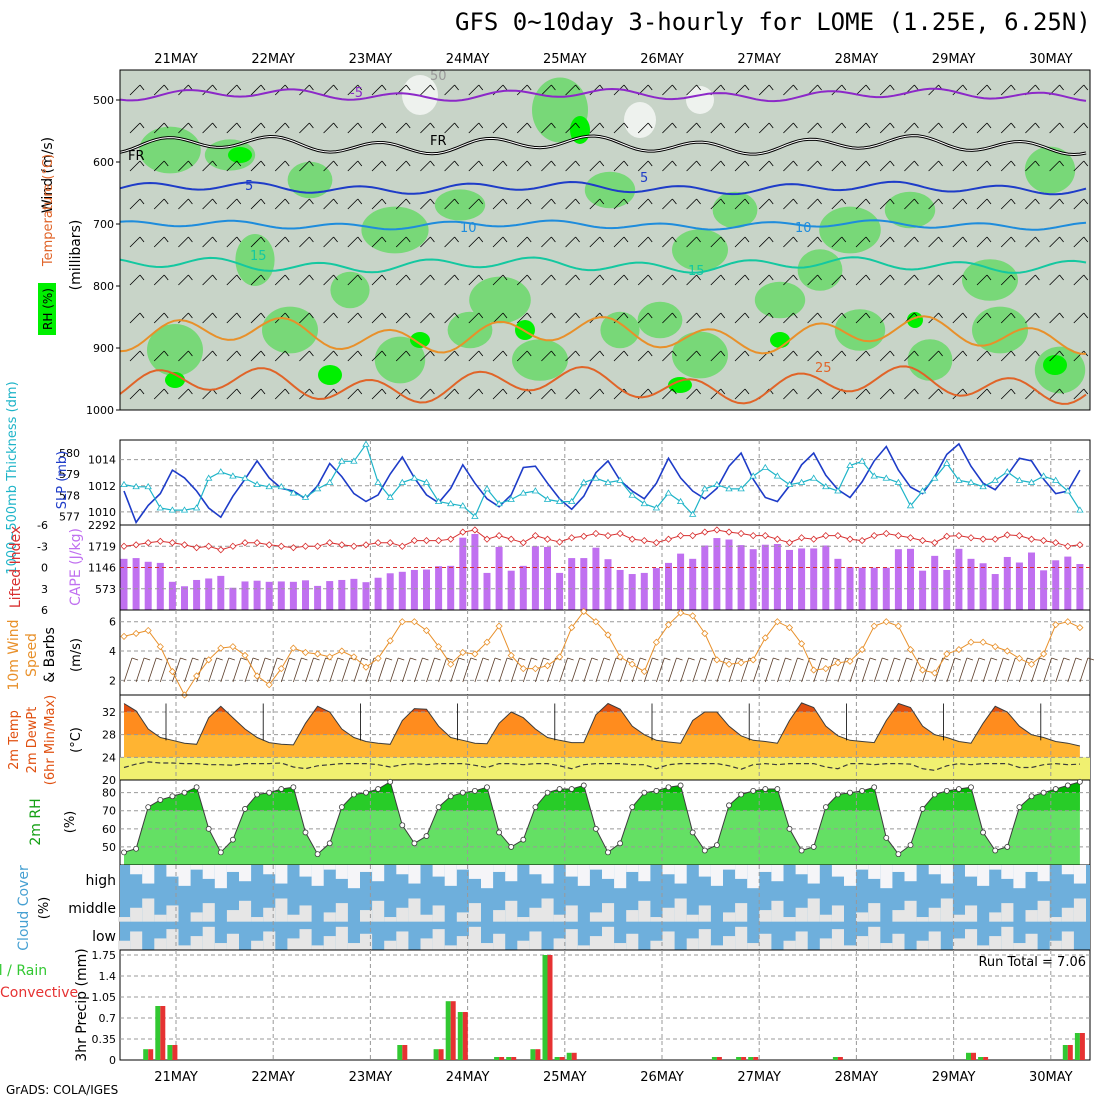 The image size is (1100, 1100). I want to click on cape-max-tick: 2292, so click(102, 525).